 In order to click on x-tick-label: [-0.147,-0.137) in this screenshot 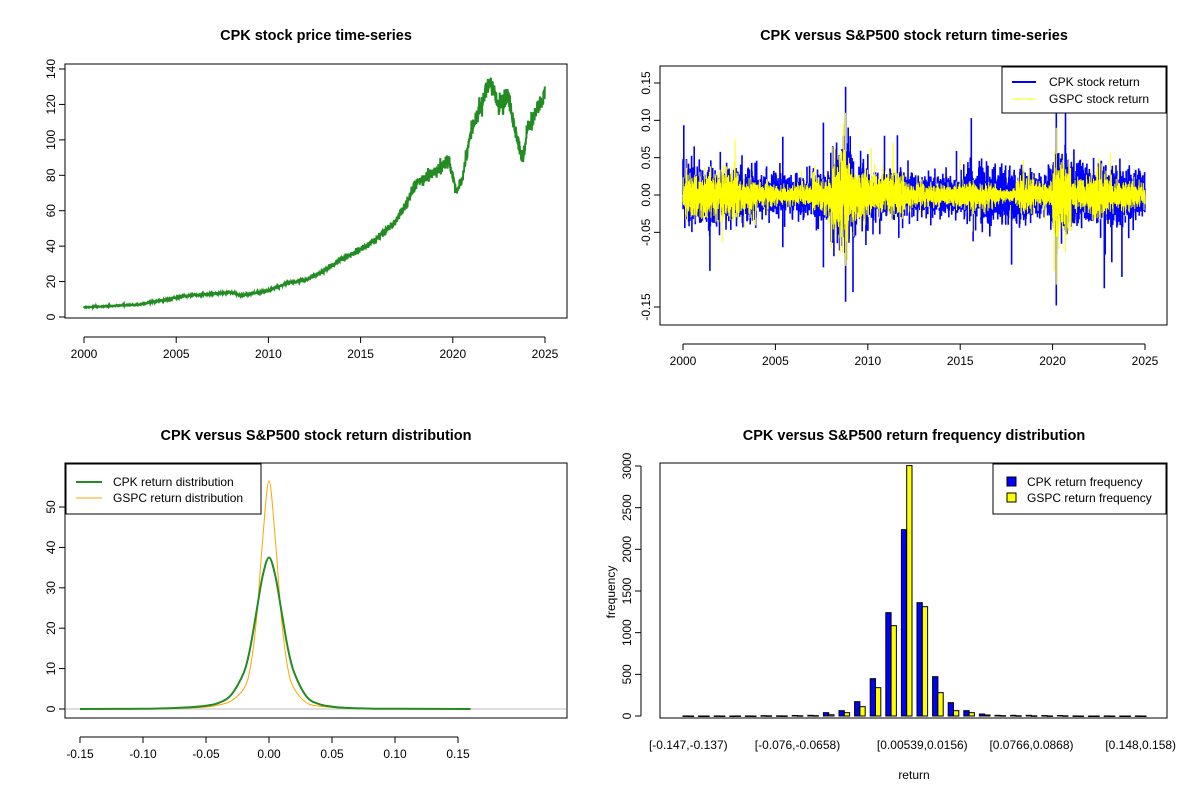, I will do `click(688, 745)`.